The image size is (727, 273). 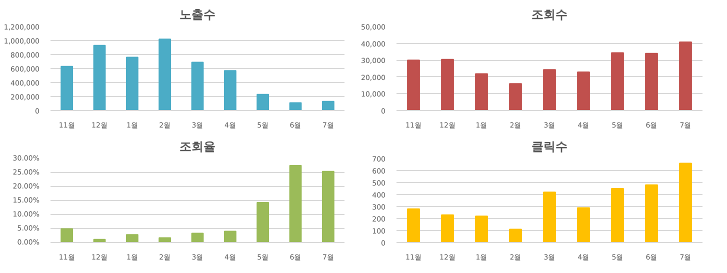 I want to click on chart-title: 클릭수, so click(x=550, y=147).